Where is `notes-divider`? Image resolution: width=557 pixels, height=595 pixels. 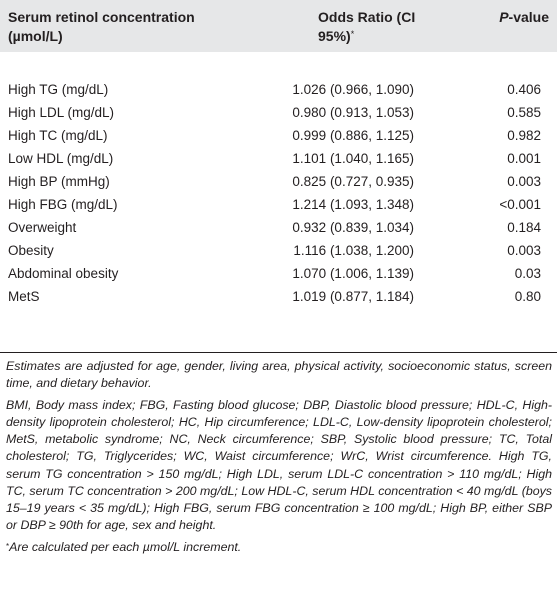 notes-divider is located at coordinates (278, 352).